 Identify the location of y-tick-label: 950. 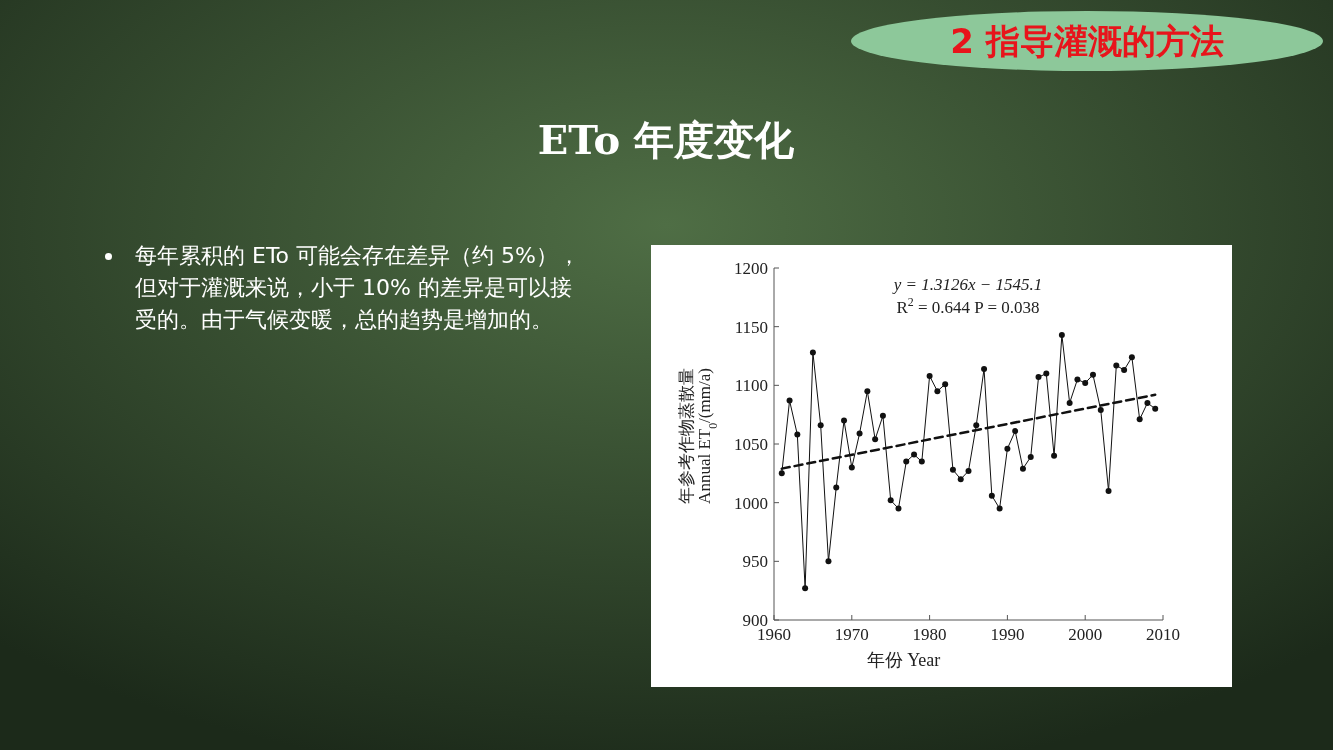
(755, 562).